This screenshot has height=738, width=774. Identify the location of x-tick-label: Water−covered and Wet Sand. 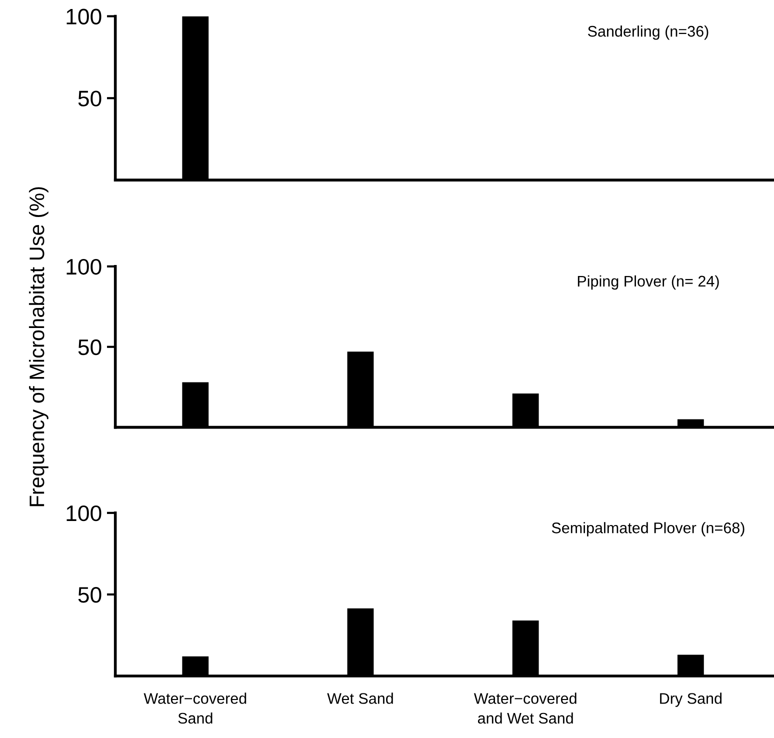
(525, 708).